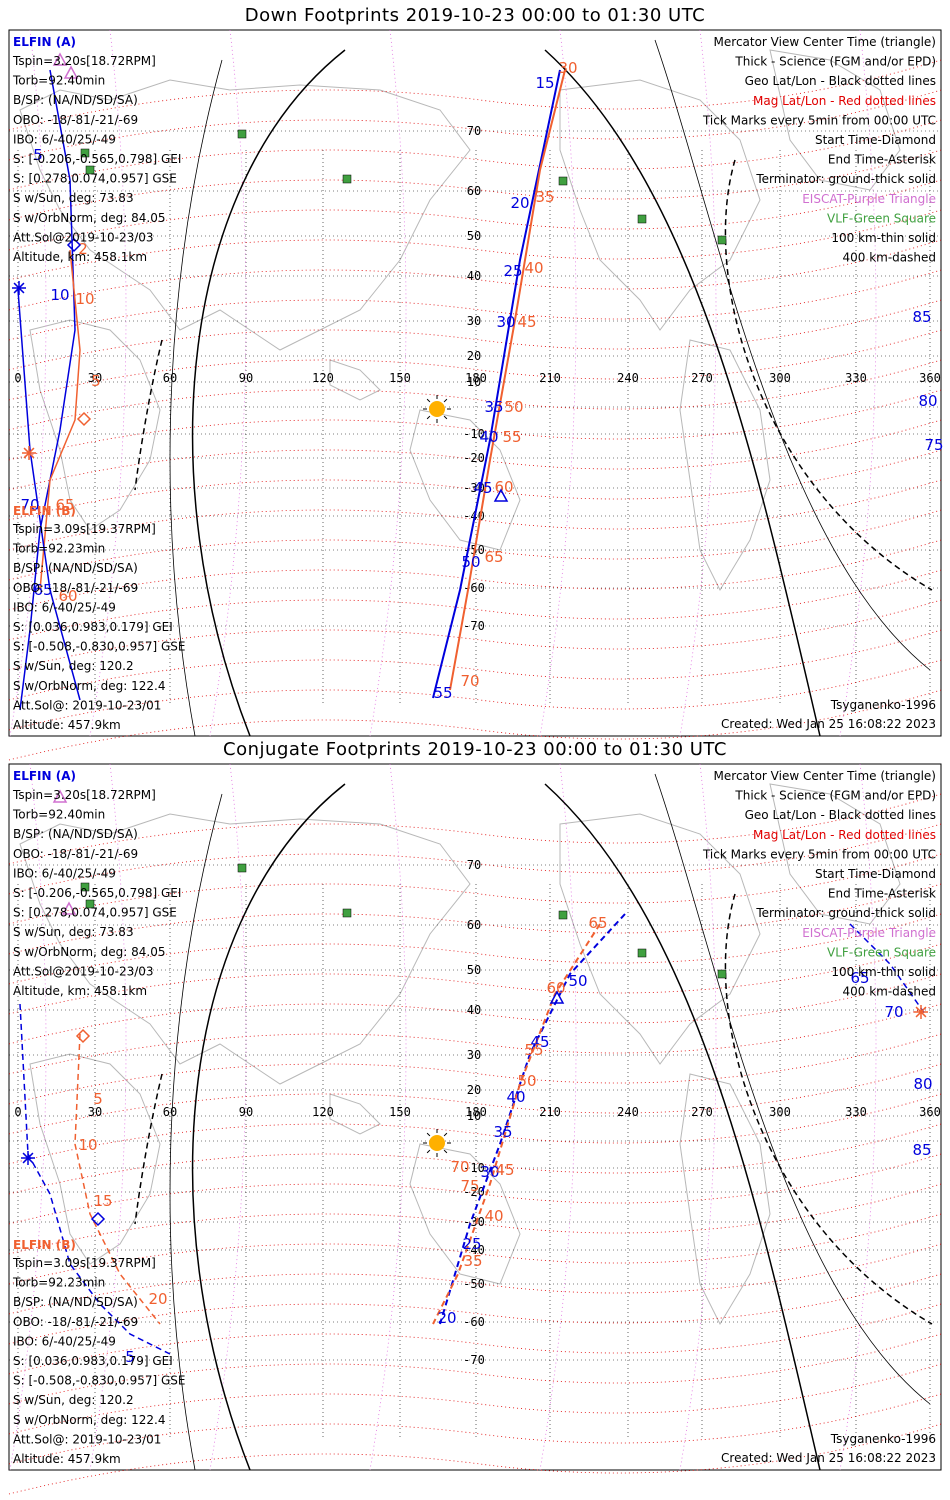 The image size is (950, 1500). I want to click on elfin-a-track-west, so click(47, 390).